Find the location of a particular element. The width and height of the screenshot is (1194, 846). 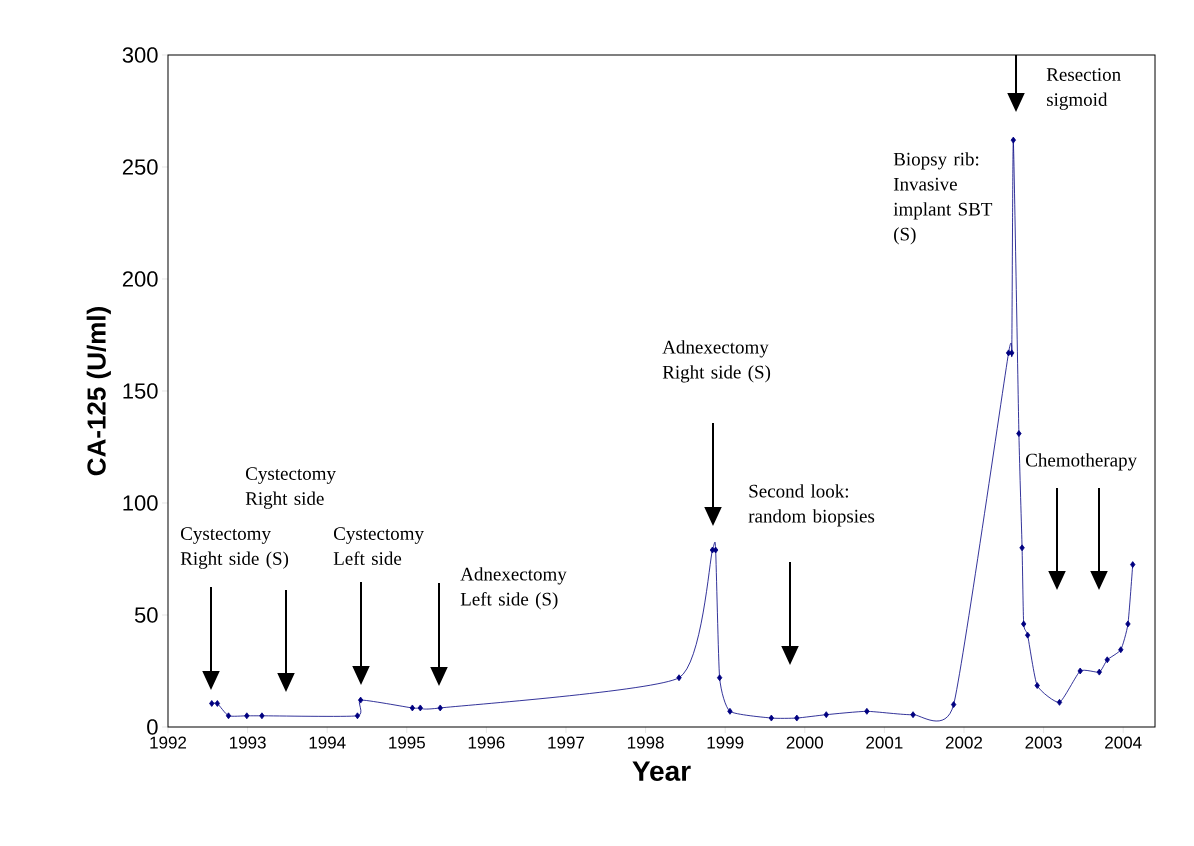

annotation: Adnexectomy Left side (S) is located at coordinates (513, 588).